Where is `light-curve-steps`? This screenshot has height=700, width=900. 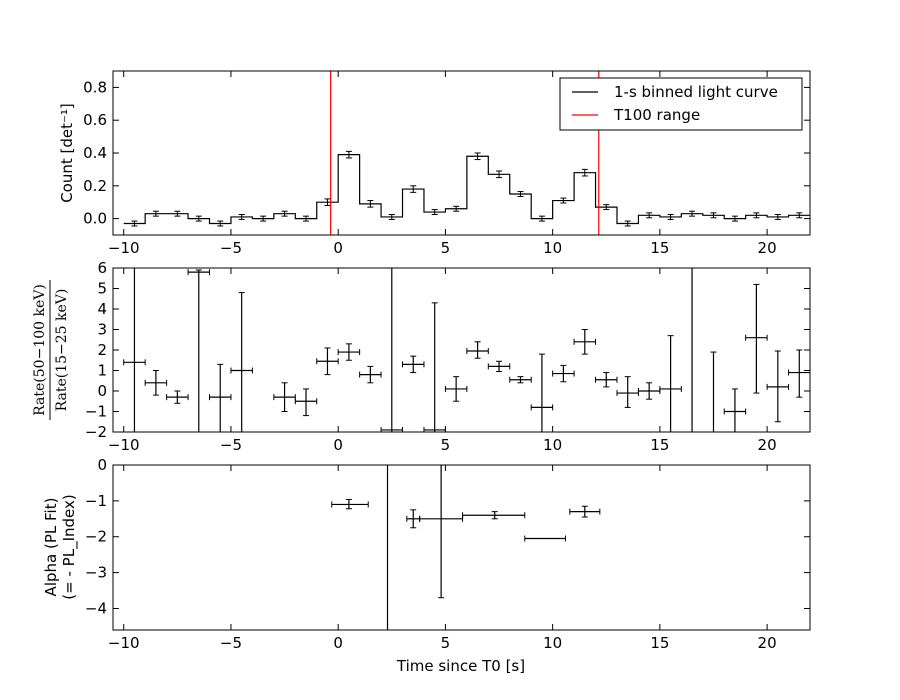 light-curve-steps is located at coordinates (466, 189).